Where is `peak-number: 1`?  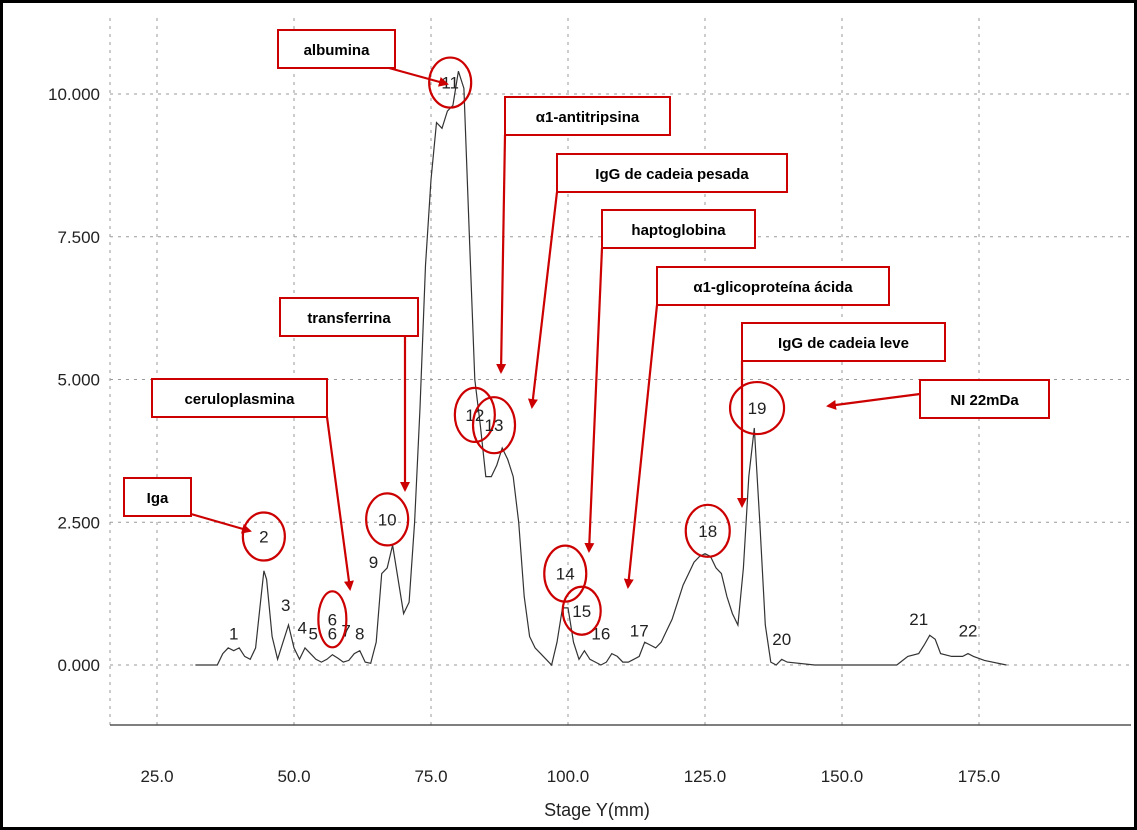
peak-number: 1 is located at coordinates (233, 633).